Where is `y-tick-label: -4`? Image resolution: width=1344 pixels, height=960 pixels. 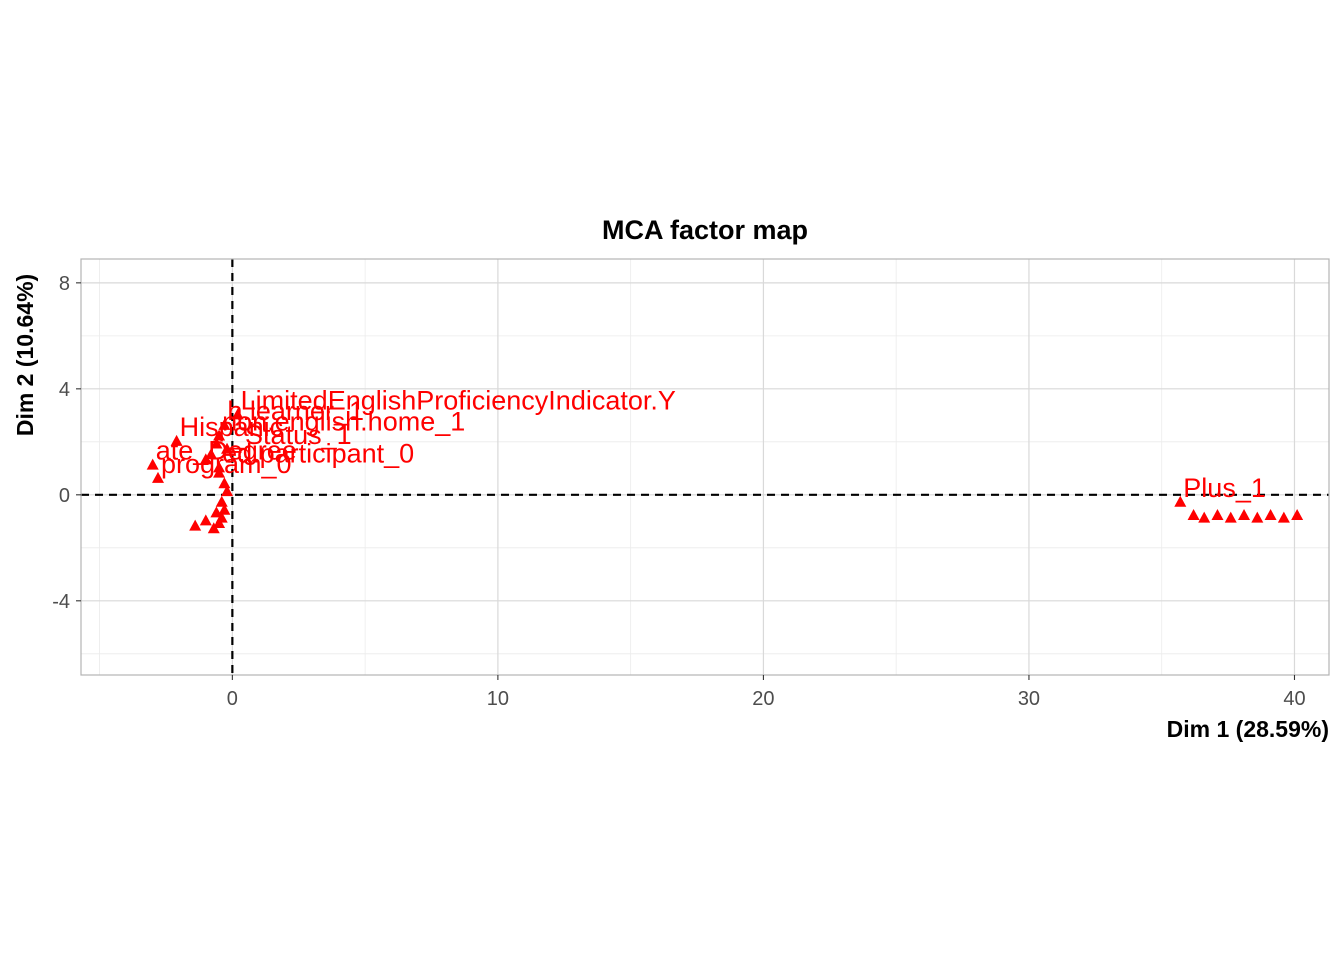
y-tick-label: -4 is located at coordinates (61, 602).